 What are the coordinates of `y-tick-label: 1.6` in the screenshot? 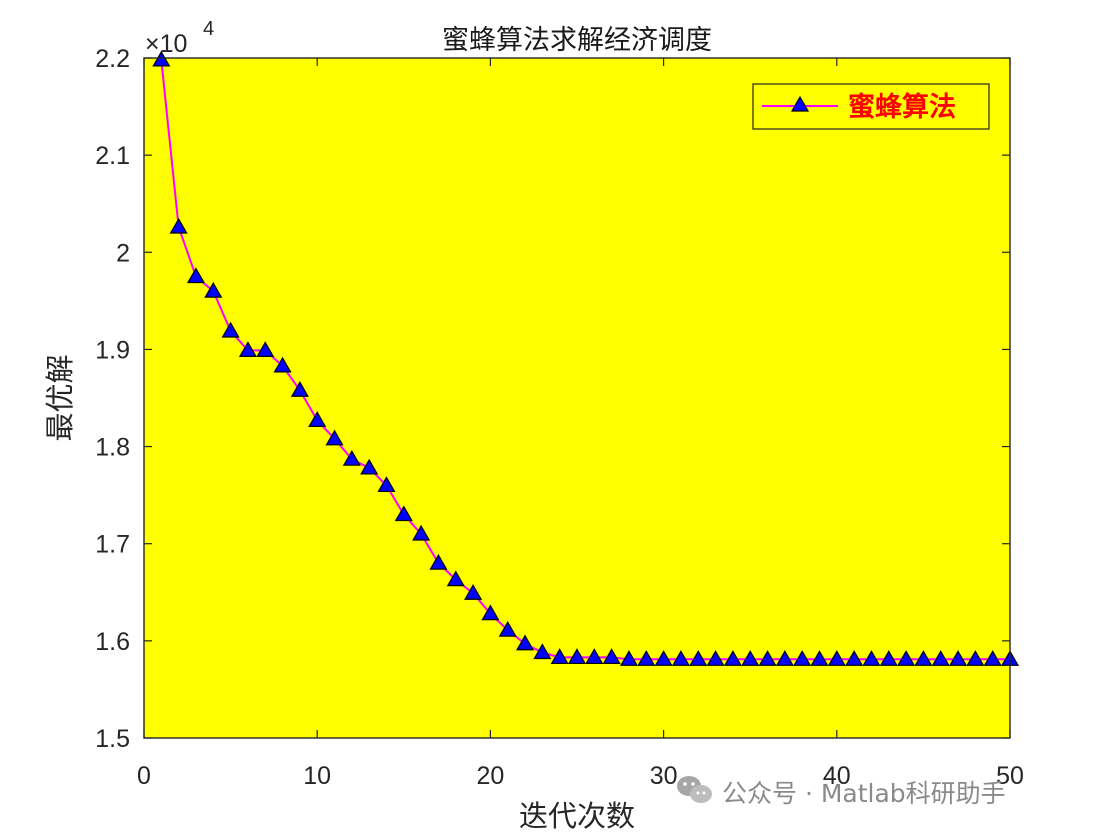 It's located at (112, 642).